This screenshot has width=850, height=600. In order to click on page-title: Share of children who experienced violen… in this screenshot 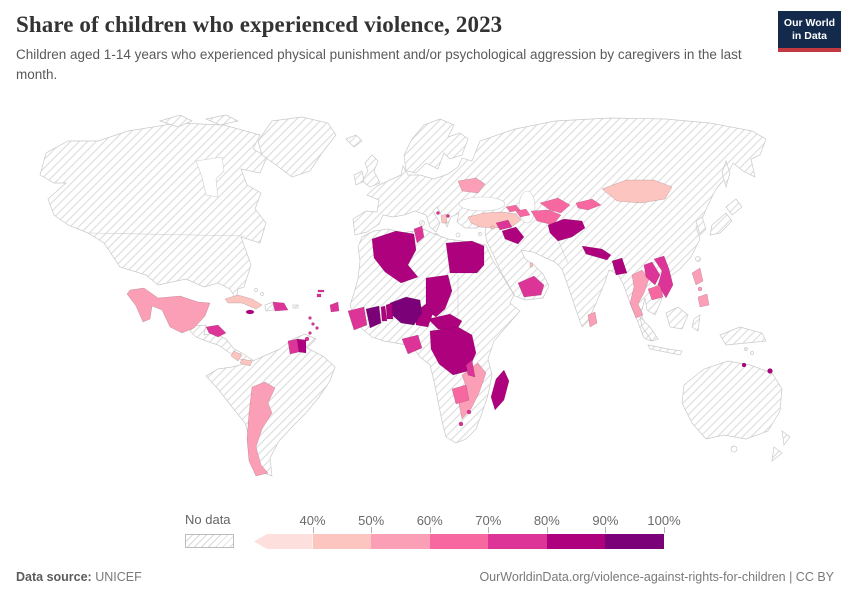, I will do `click(259, 24)`.